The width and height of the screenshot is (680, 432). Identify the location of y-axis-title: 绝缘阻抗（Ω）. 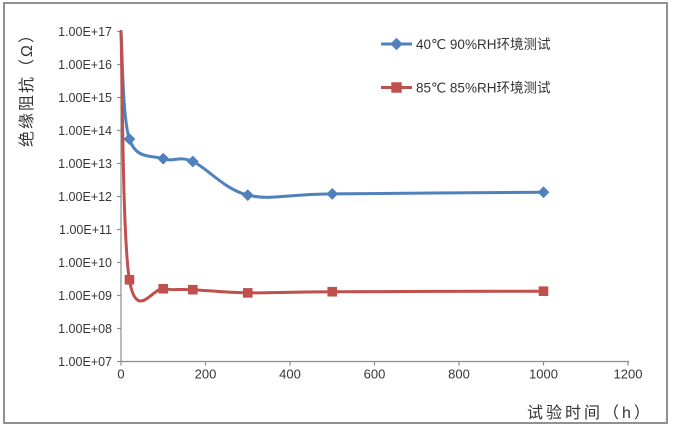
(27, 86).